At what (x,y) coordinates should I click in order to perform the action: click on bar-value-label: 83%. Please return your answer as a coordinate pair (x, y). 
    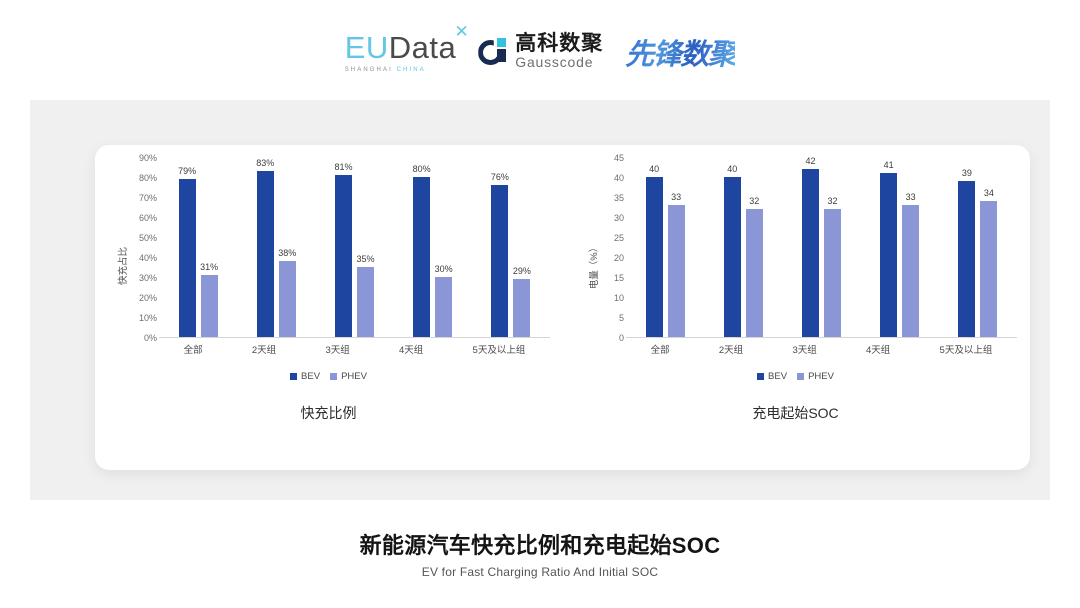
    Looking at the image, I should click on (265, 163).